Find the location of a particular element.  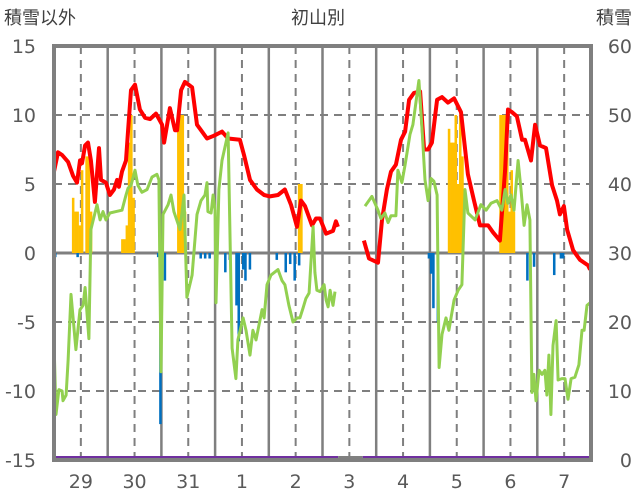

left-tick-label: 10 is located at coordinates (24, 116).